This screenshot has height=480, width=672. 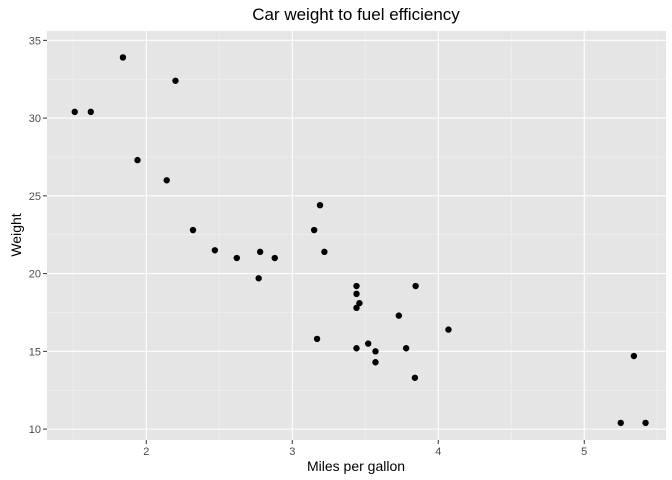 What do you see at coordinates (16, 234) in the screenshot?
I see `y-axis-label: Weight` at bounding box center [16, 234].